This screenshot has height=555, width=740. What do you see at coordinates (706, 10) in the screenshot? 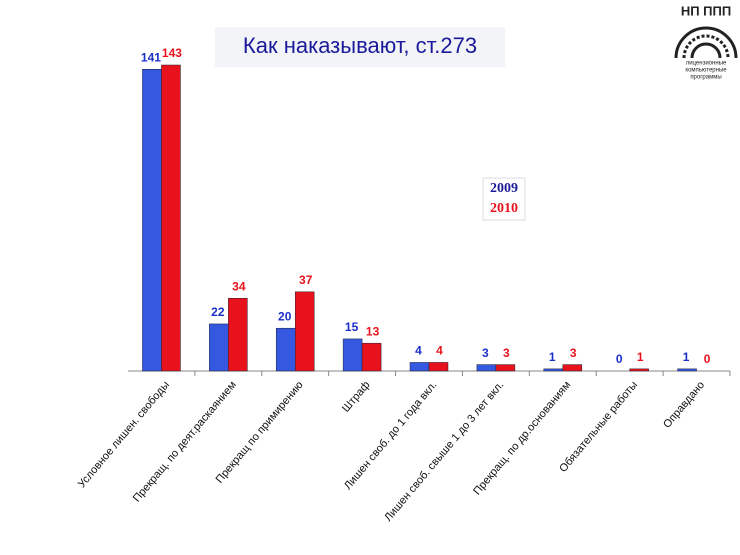
I see `logo-title: НП ППП` at bounding box center [706, 10].